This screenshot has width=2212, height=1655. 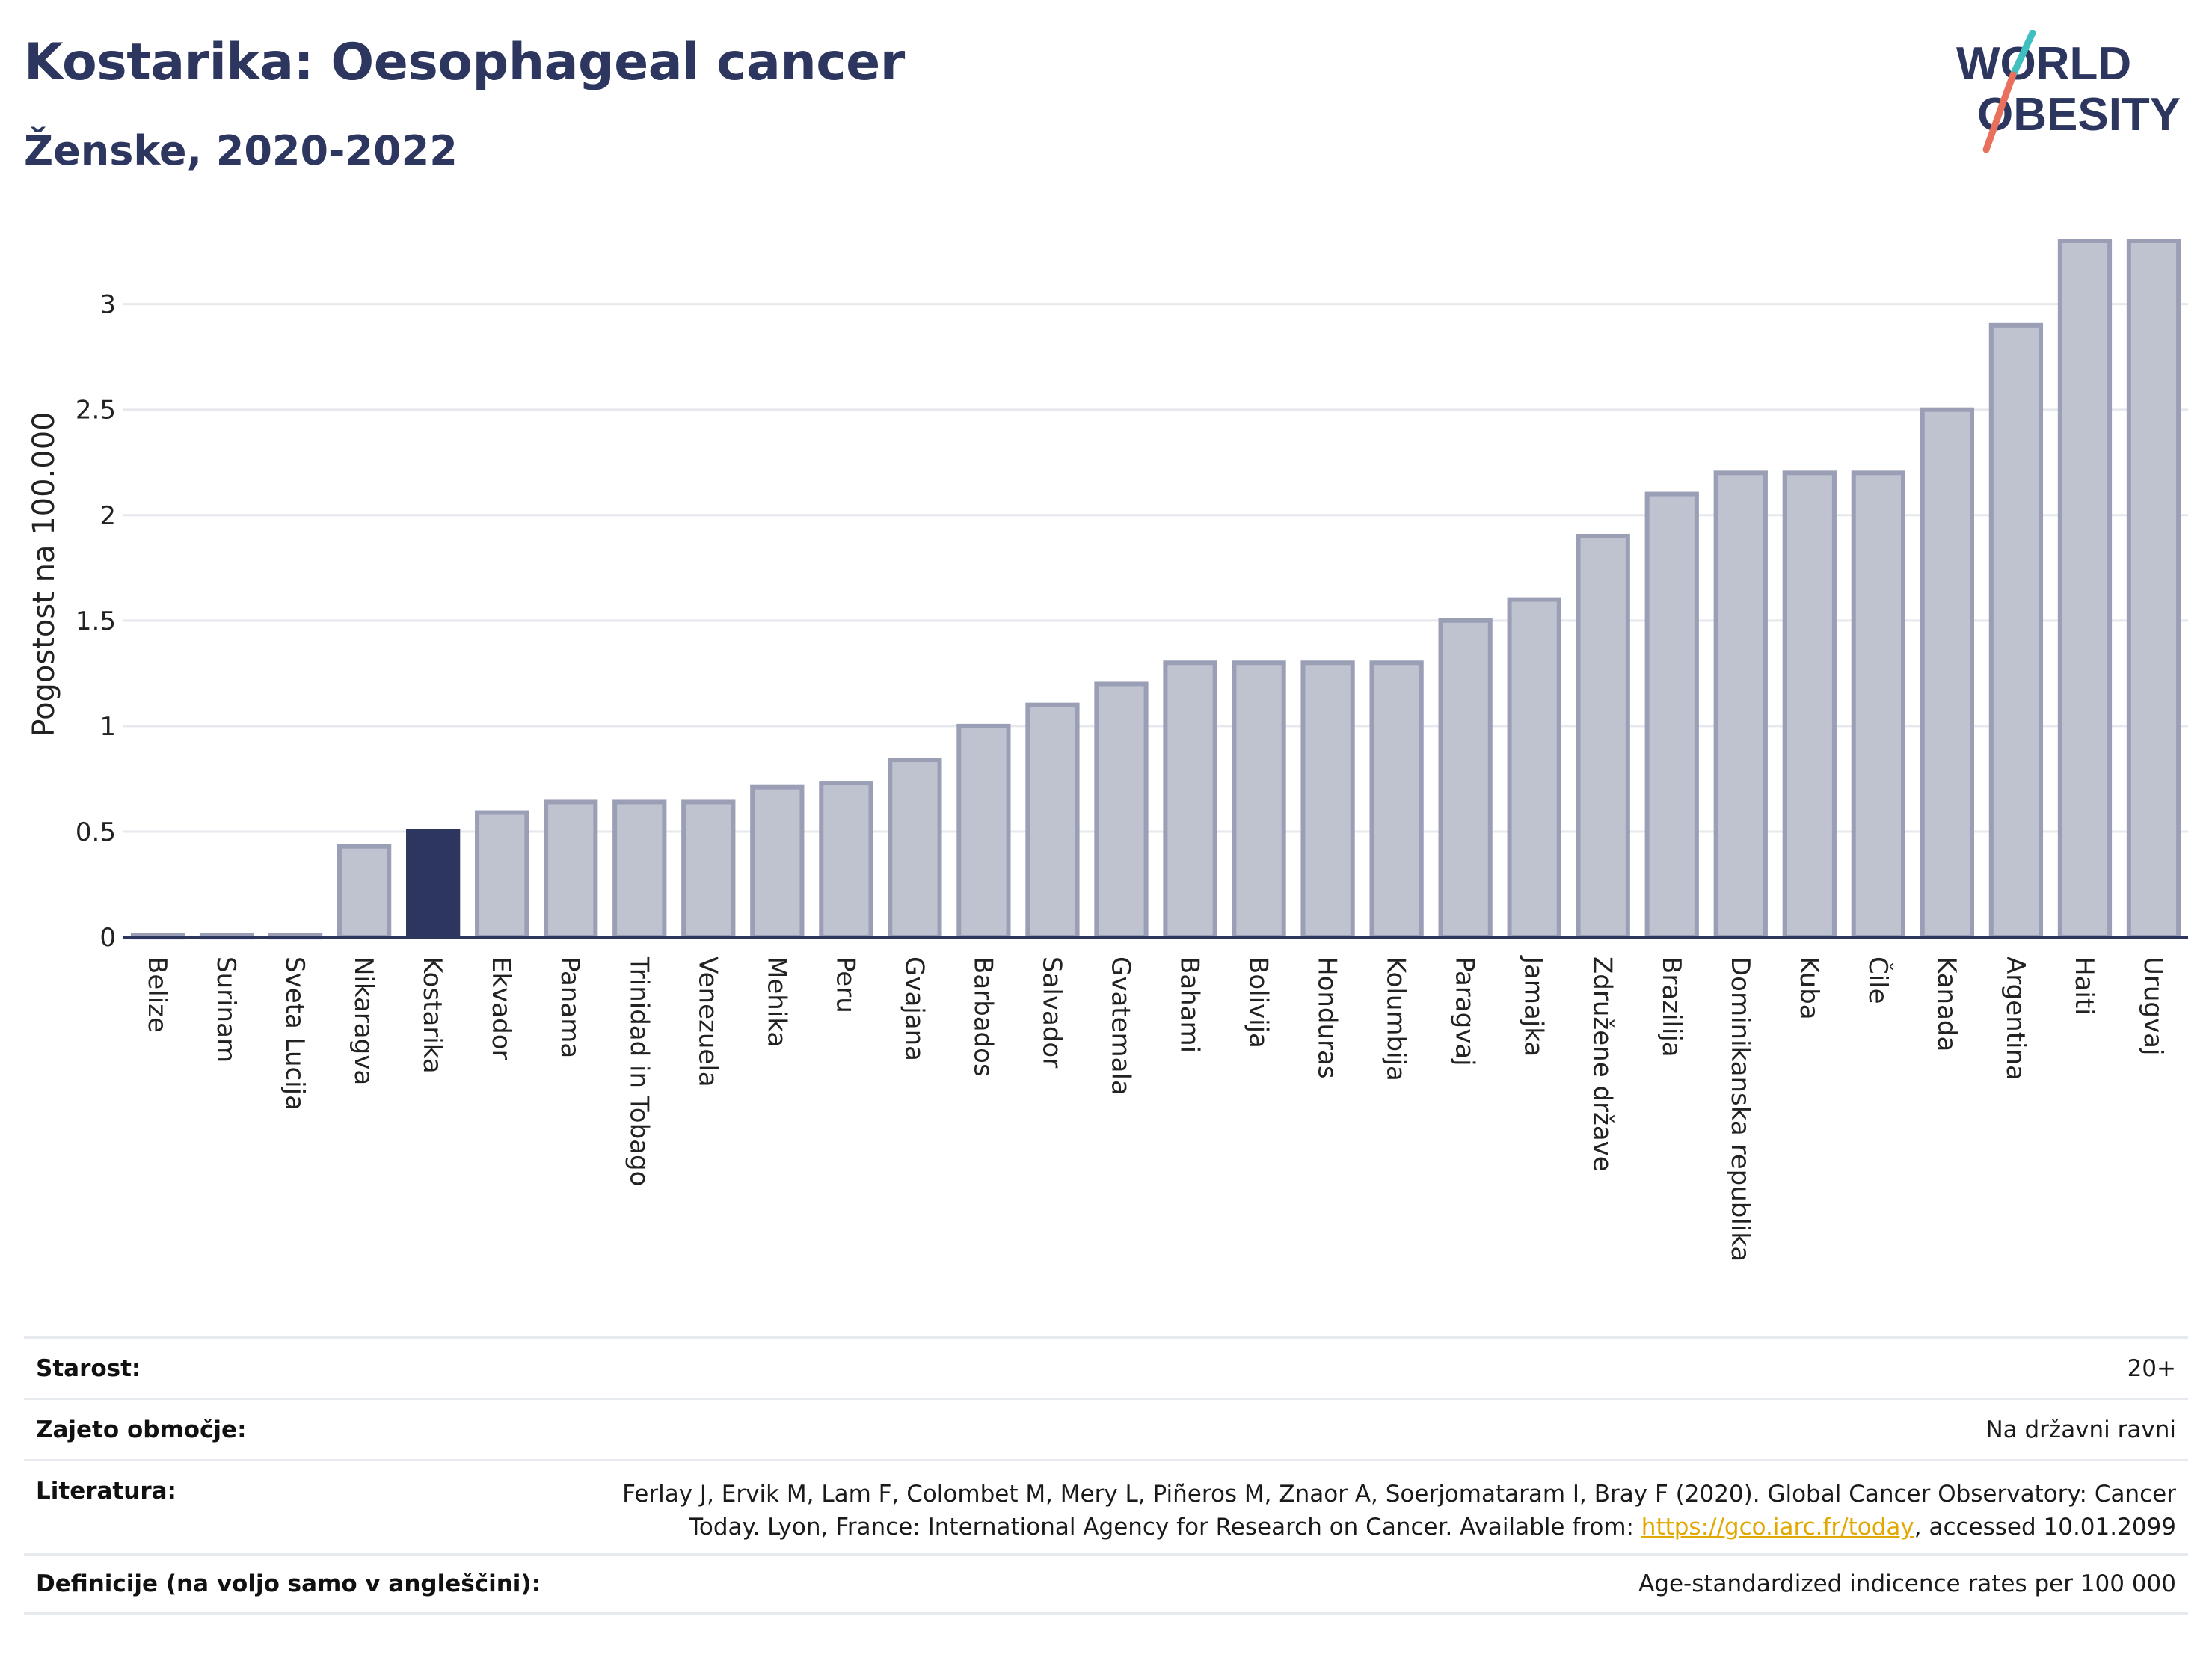 What do you see at coordinates (295, 1034) in the screenshot?
I see `x-tick-label: Sveta Lucija` at bounding box center [295, 1034].